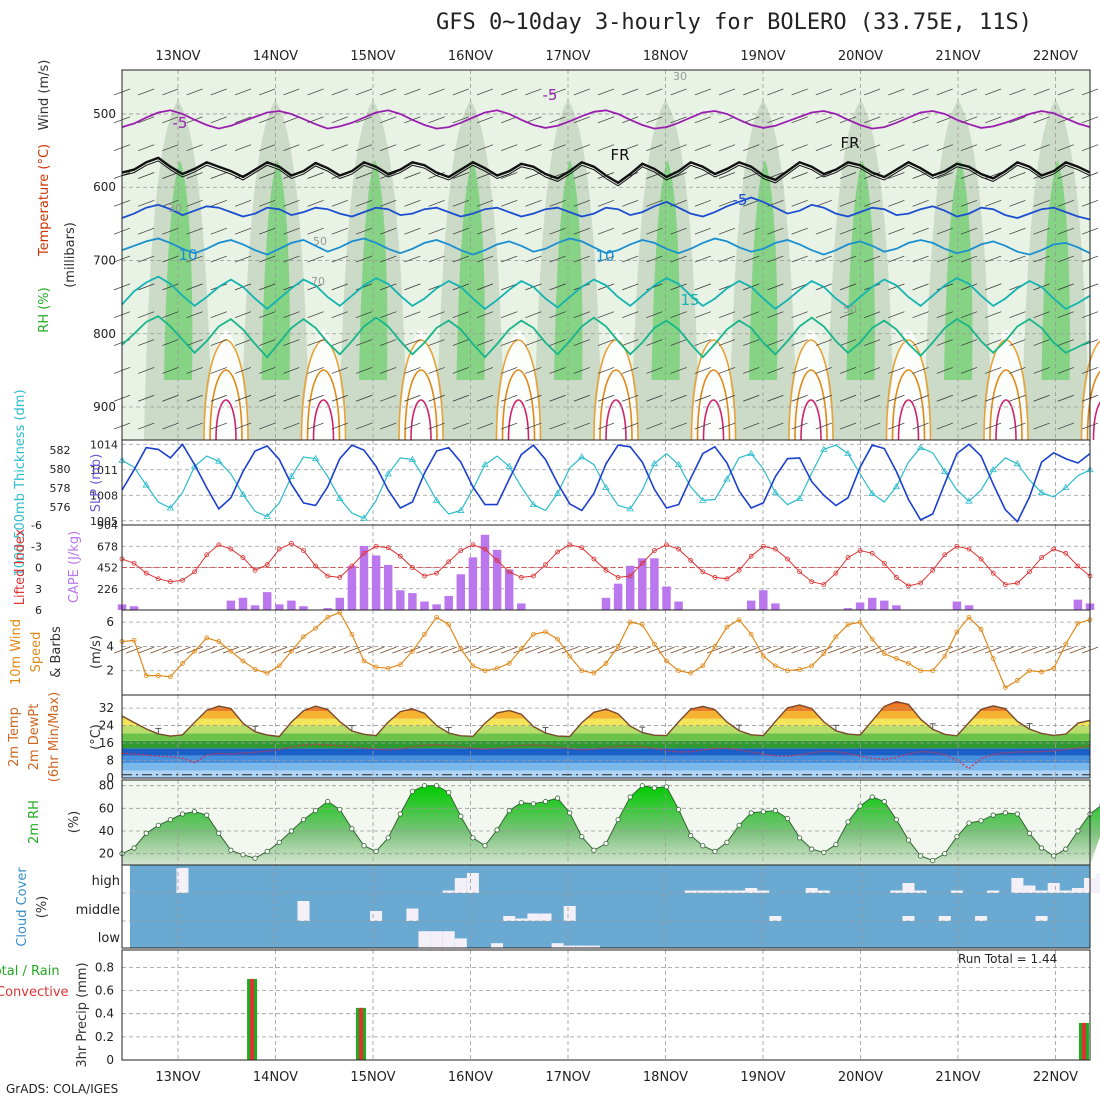 The image size is (1100, 1100). What do you see at coordinates (106, 854) in the screenshot?
I see `rh-tick-label: 20` at bounding box center [106, 854].